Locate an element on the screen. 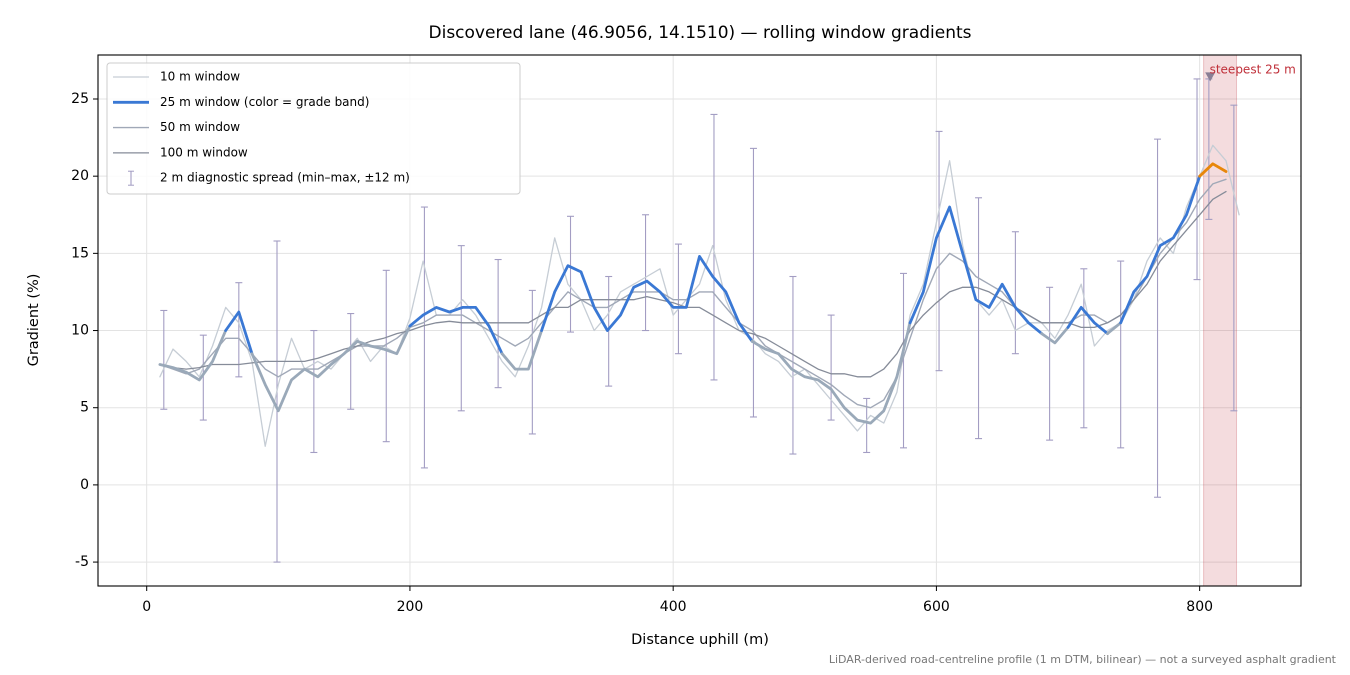 Image resolution: width=1350 pixels, height=675 pixels. y-tick-label: 10 is located at coordinates (80, 331).